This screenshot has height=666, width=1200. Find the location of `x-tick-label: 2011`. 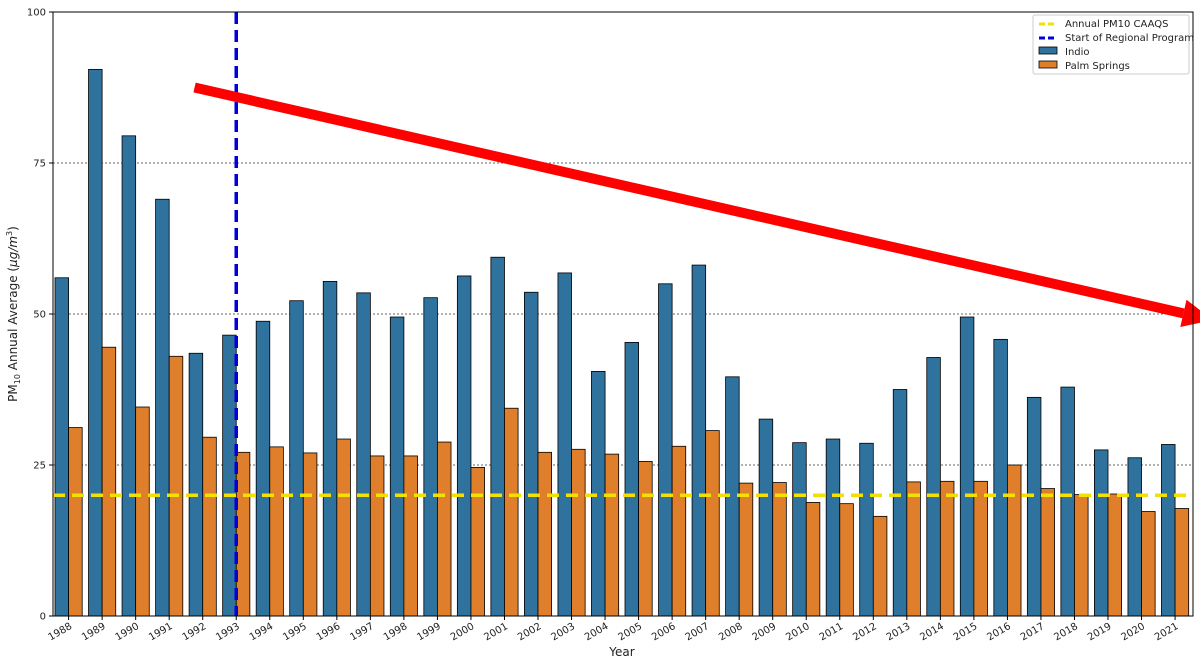

x-tick-label: 2011 is located at coordinates (832, 632).